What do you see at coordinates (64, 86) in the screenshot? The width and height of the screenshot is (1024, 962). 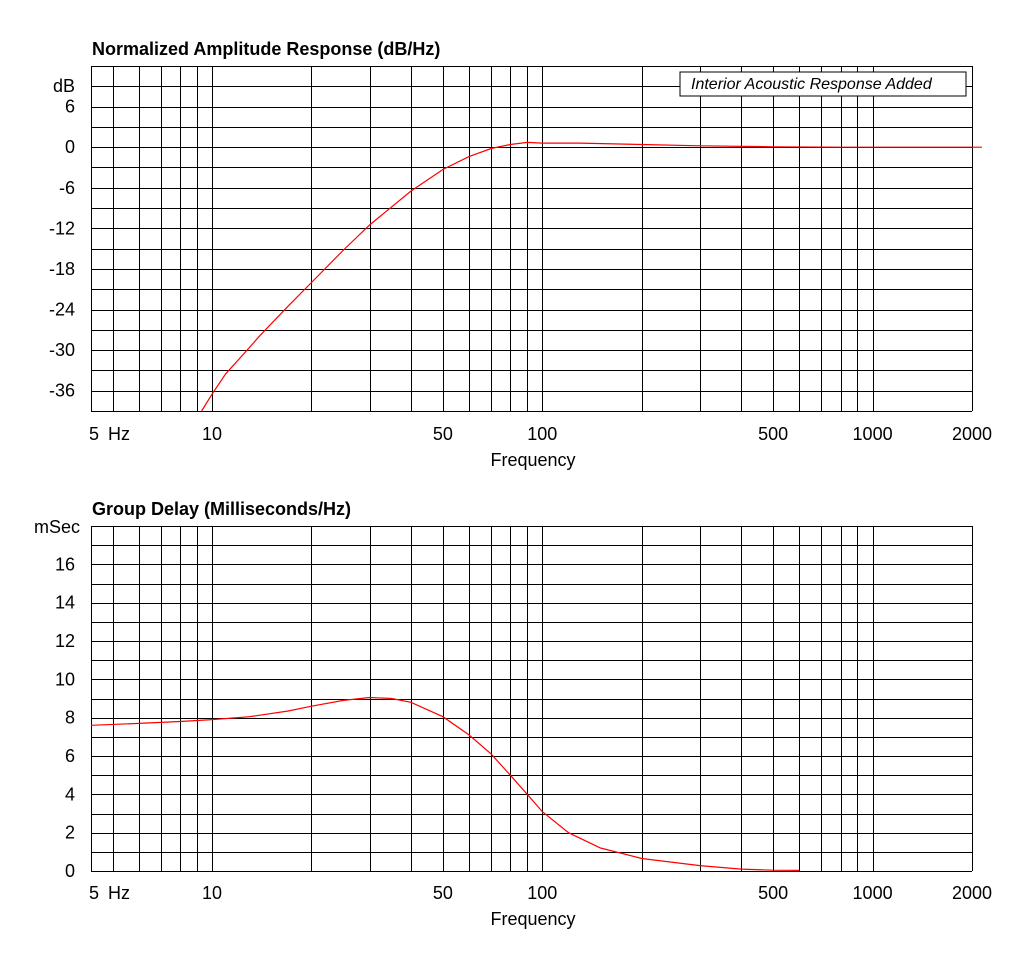 I see `y-axis-unit: dB` at bounding box center [64, 86].